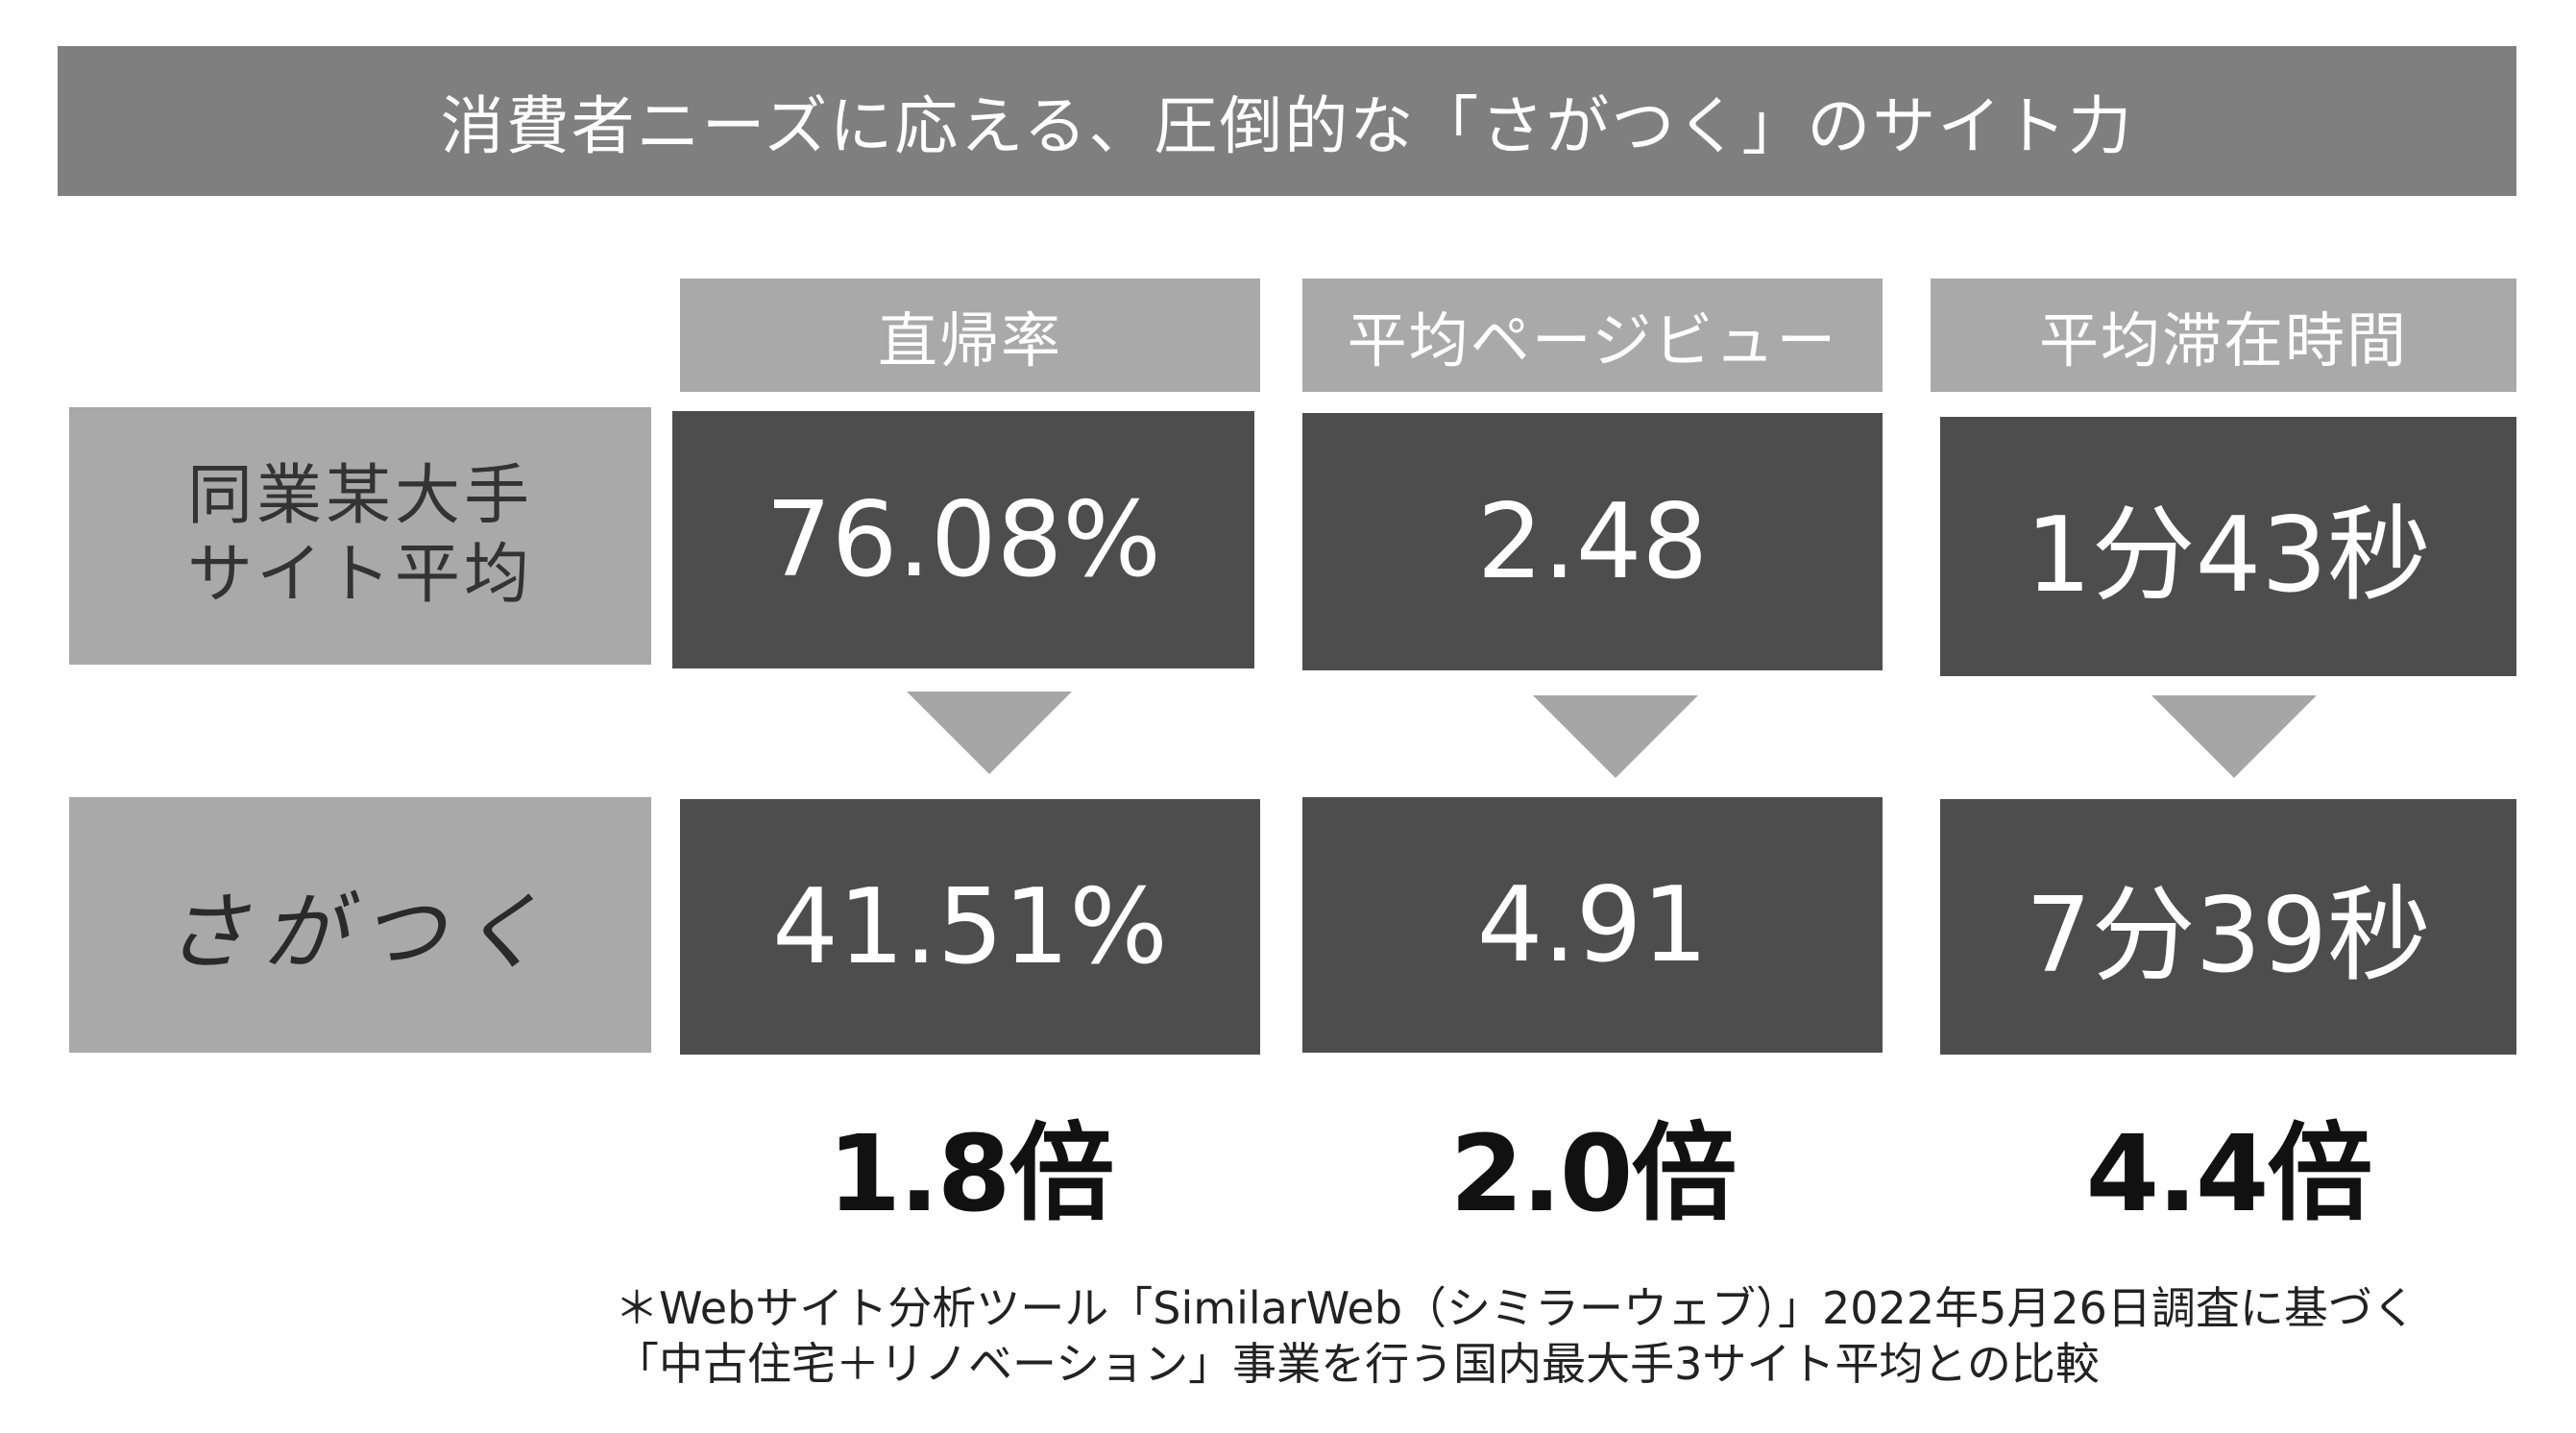 Image resolution: width=2576 pixels, height=1433 pixels. I want to click on sagatsuku-avg-pageviews: 4.91, so click(1592, 925).